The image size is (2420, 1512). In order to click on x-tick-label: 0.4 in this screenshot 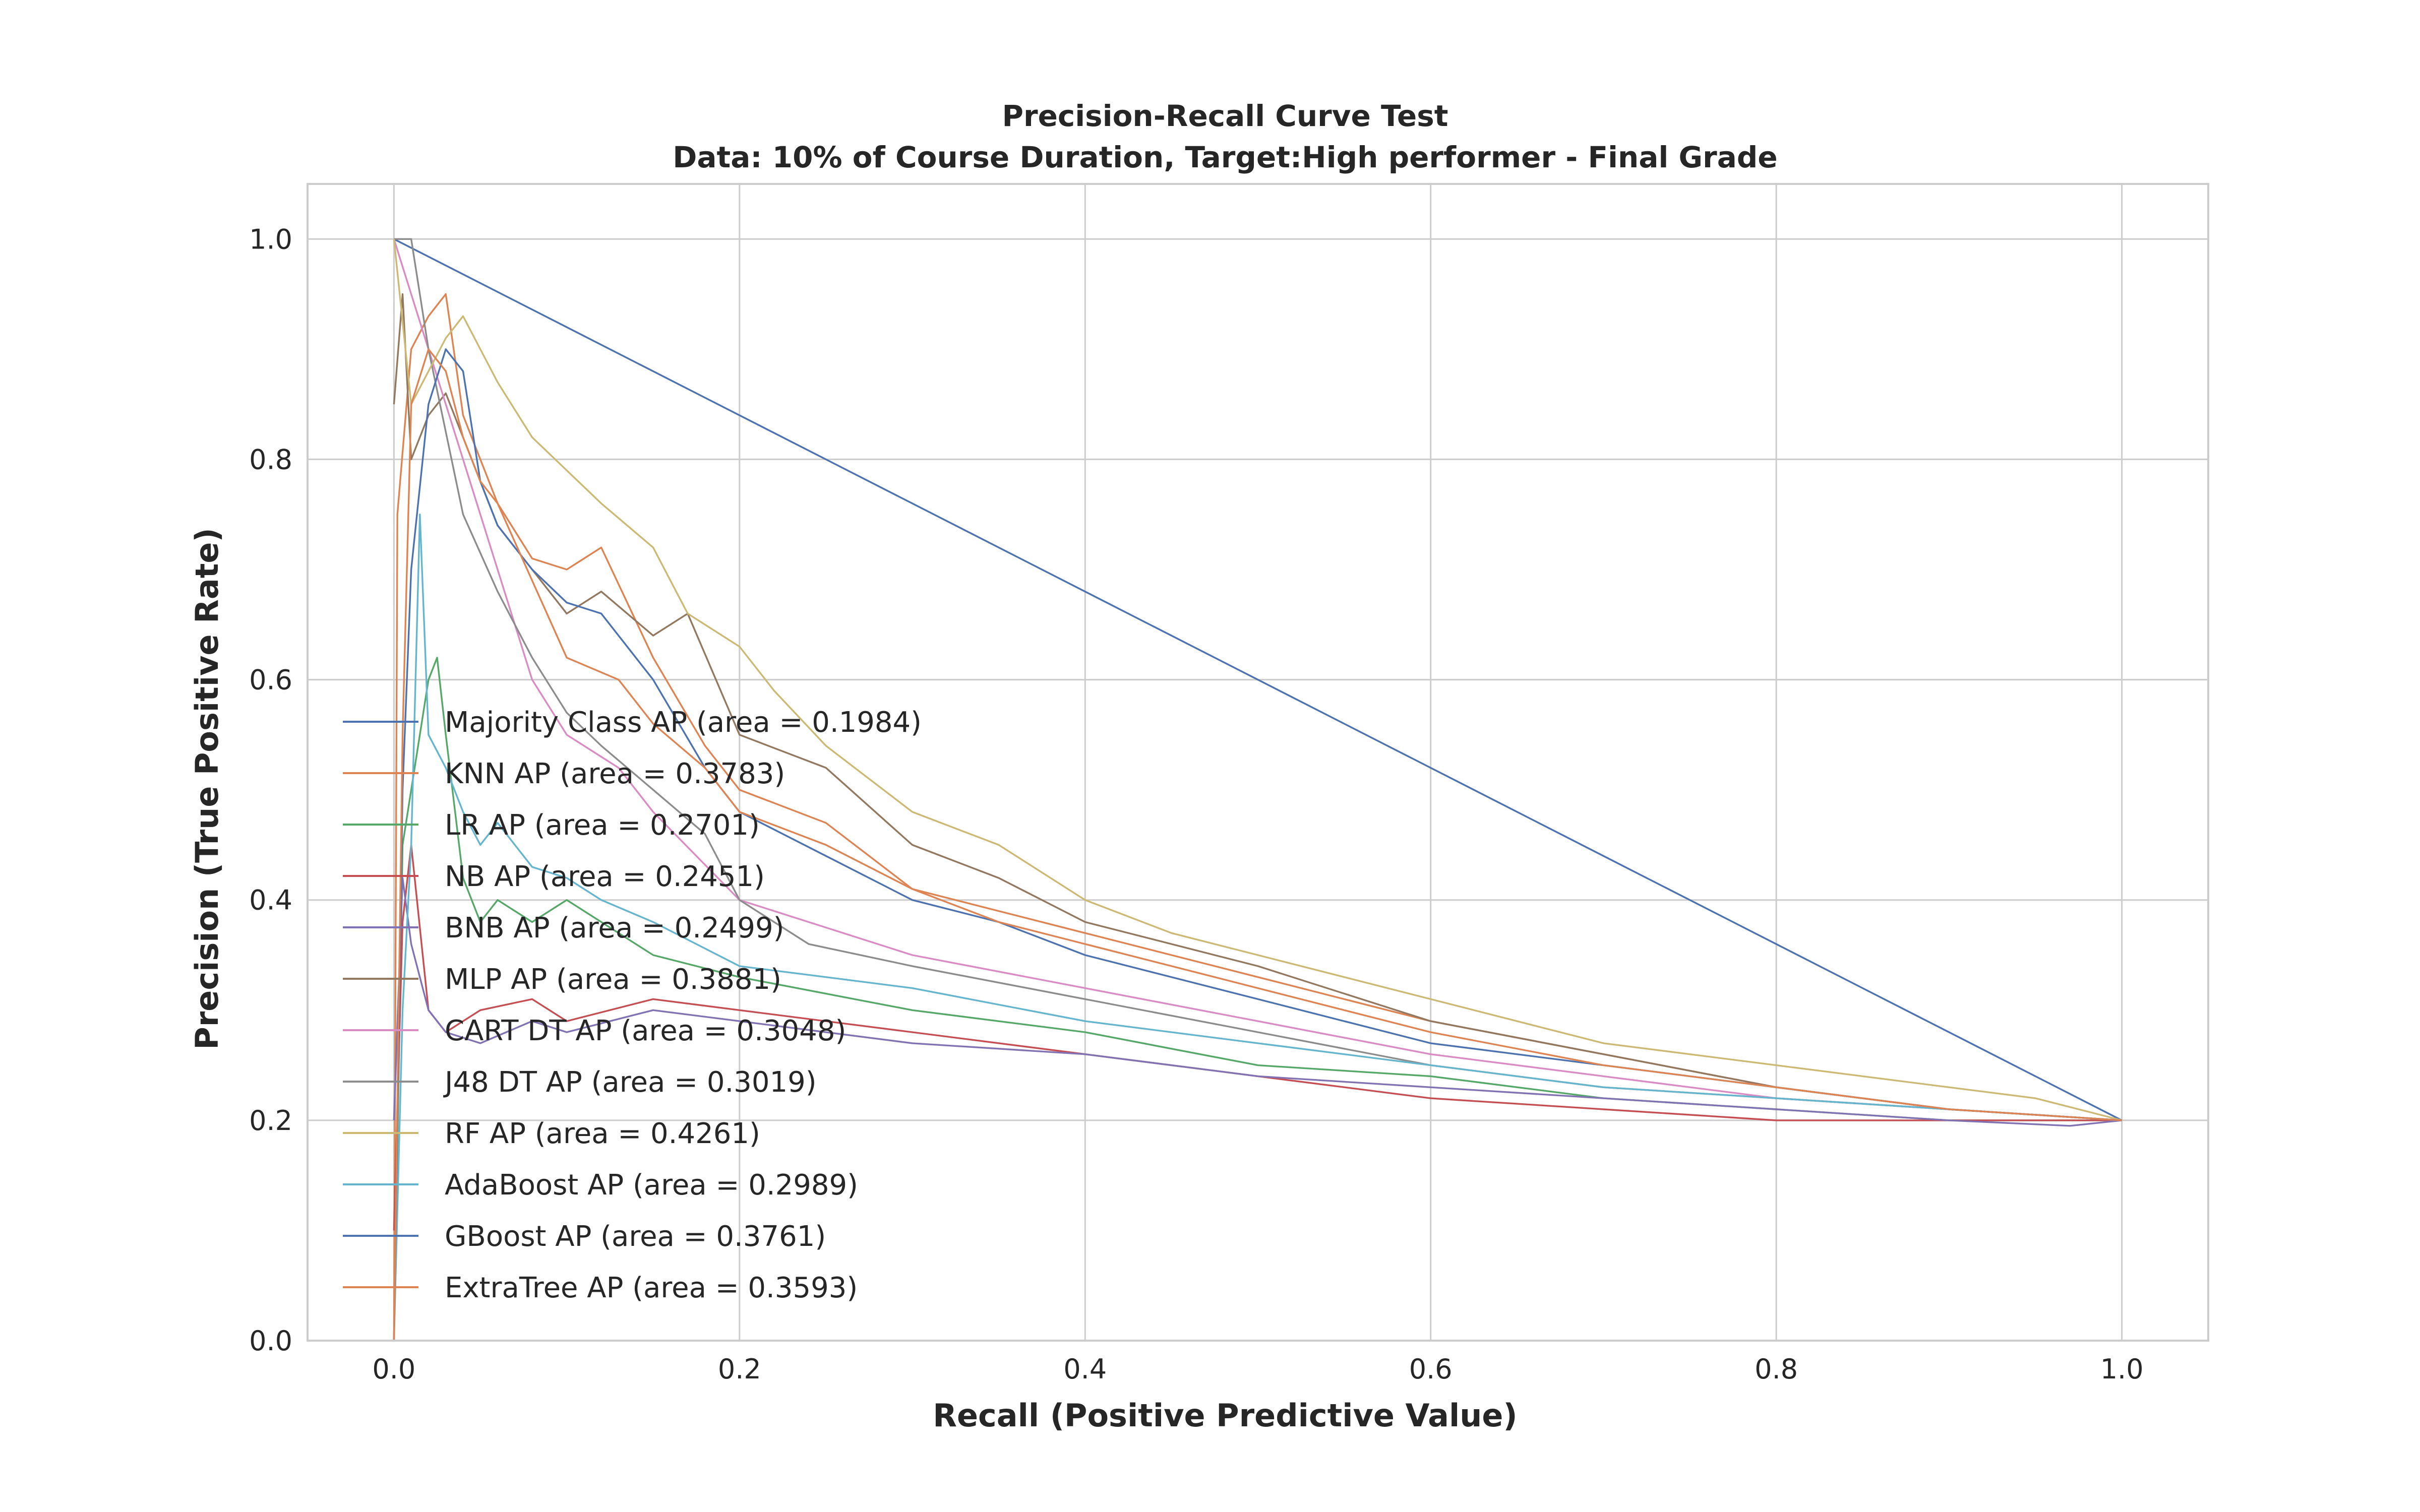, I will do `click(1085, 1369)`.